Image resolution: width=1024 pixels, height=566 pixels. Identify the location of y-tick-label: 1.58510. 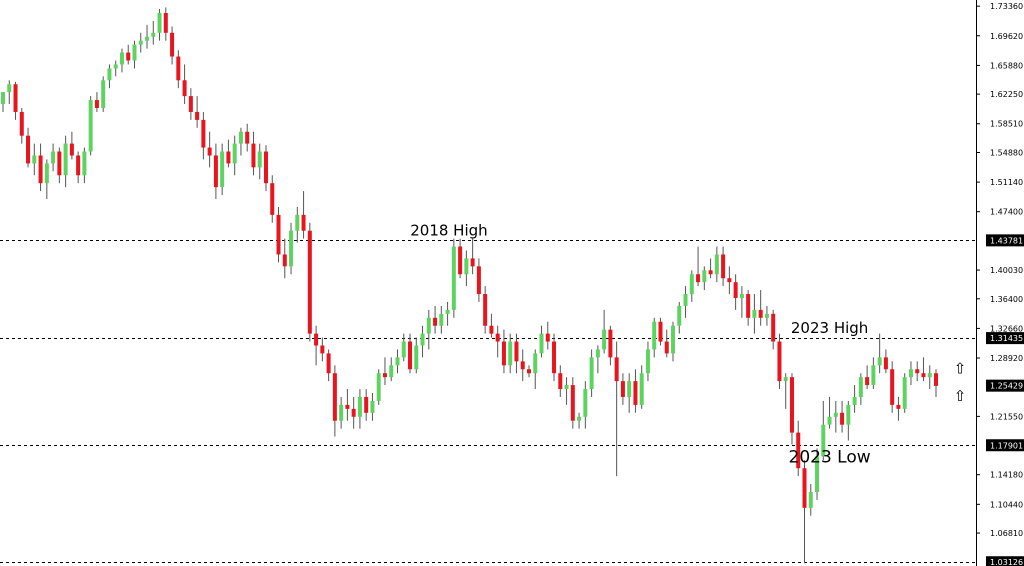
(1006, 124).